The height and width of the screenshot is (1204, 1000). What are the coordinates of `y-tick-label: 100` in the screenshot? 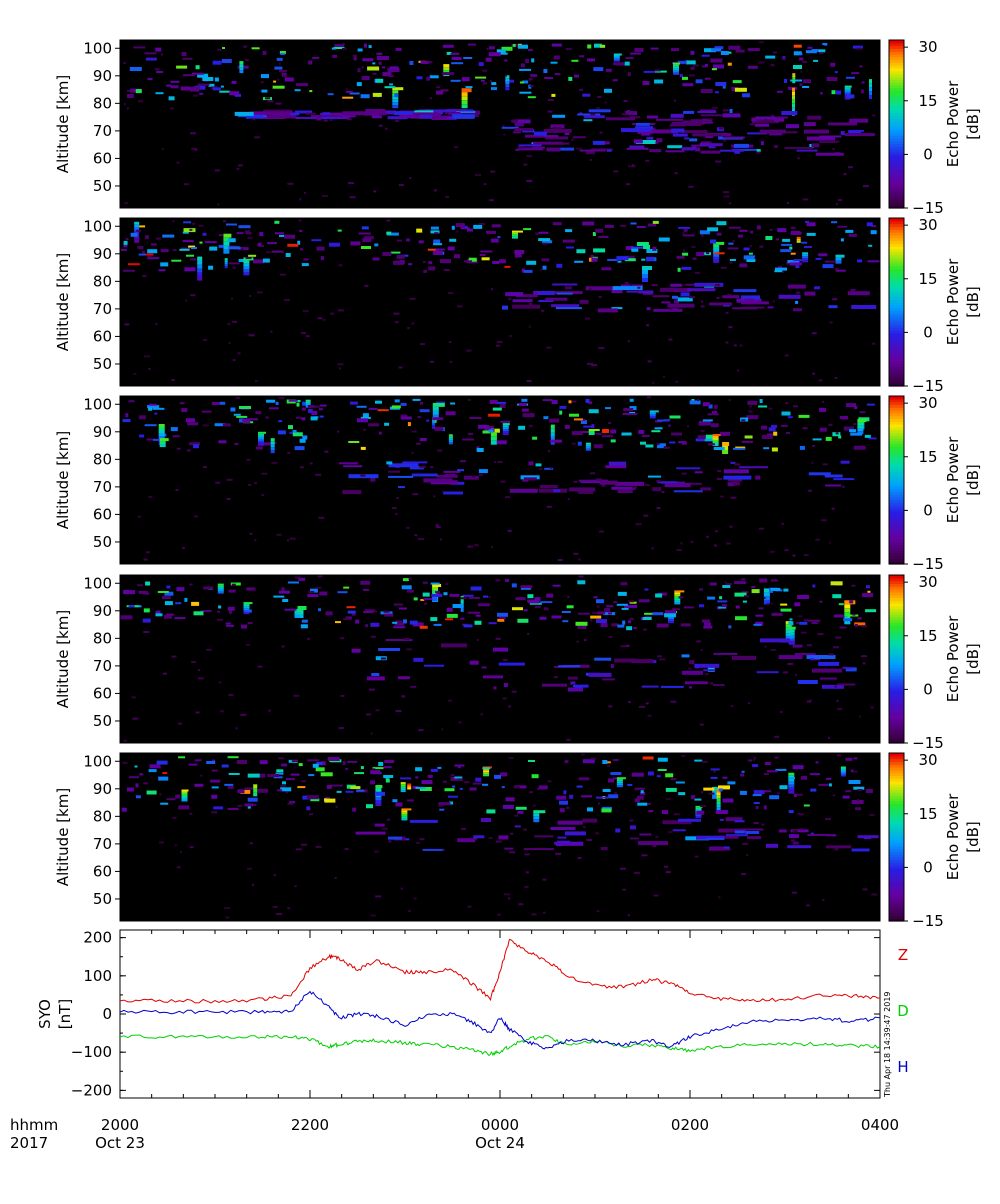 It's located at (97, 976).